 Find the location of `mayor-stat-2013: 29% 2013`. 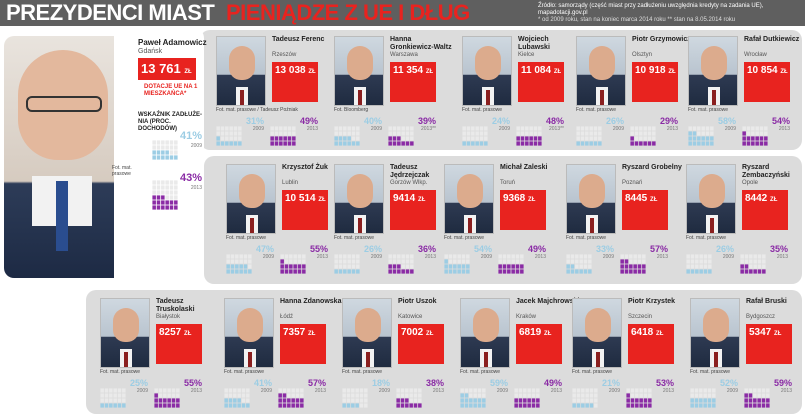

mayor-stat-2013: 29% 2013 is located at coordinates (654, 131).